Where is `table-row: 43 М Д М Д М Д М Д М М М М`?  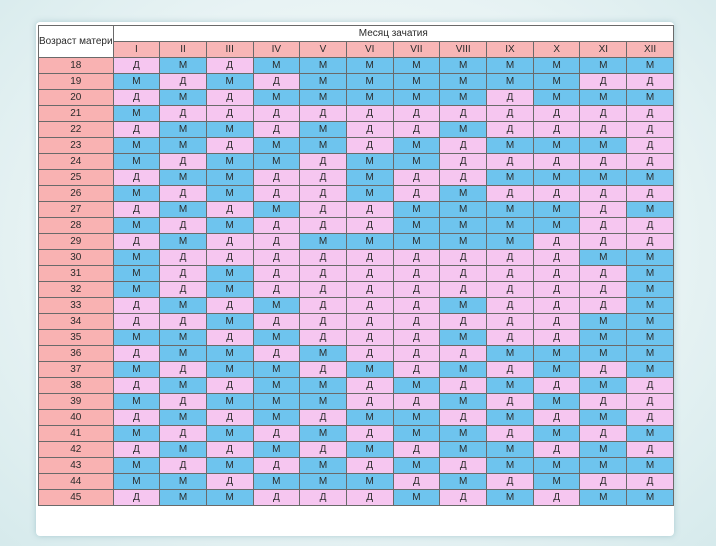
table-row: 43 М Д М Д М Д М Д М М М М is located at coordinates (356, 465).